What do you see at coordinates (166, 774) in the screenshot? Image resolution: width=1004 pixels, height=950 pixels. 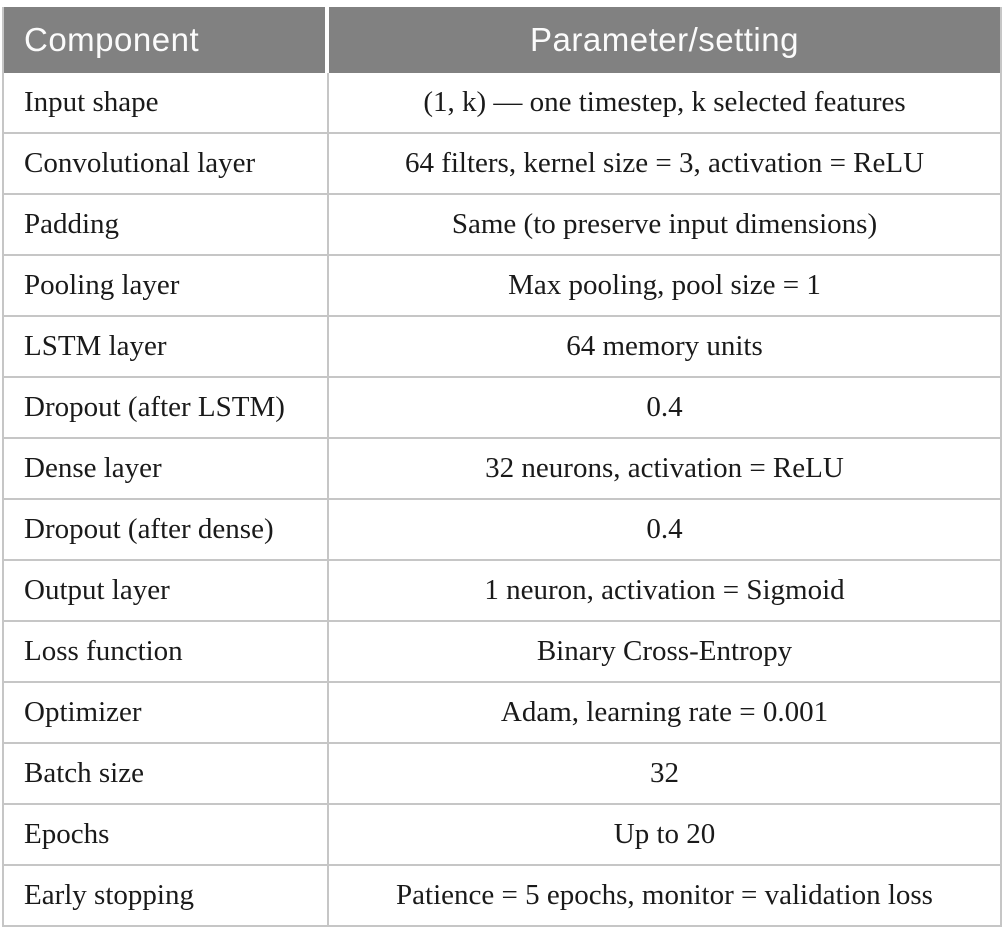 I see `component-cell: Batch size` at bounding box center [166, 774].